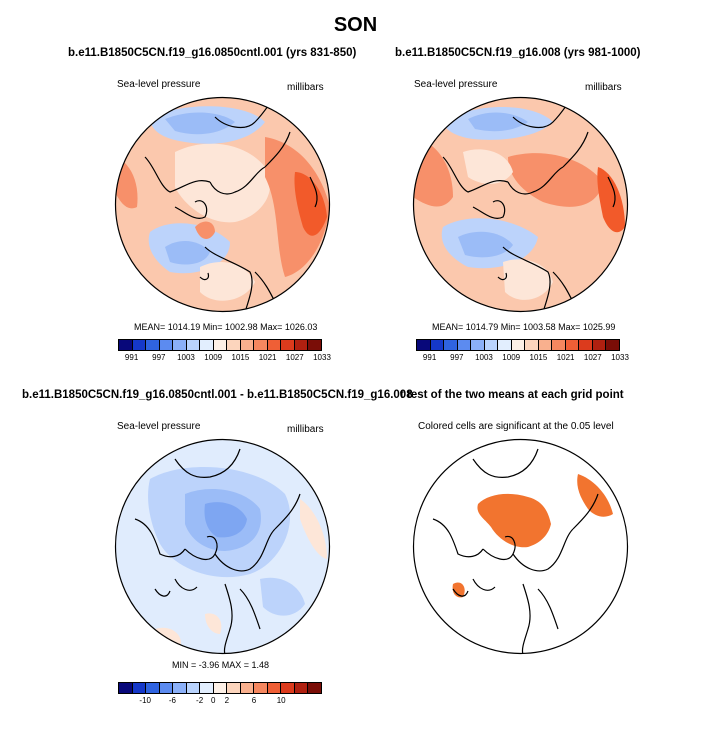 The height and width of the screenshot is (738, 711). I want to click on stats-bottom-left: MIN = -3.96 MAX = 1.48, so click(221, 665).